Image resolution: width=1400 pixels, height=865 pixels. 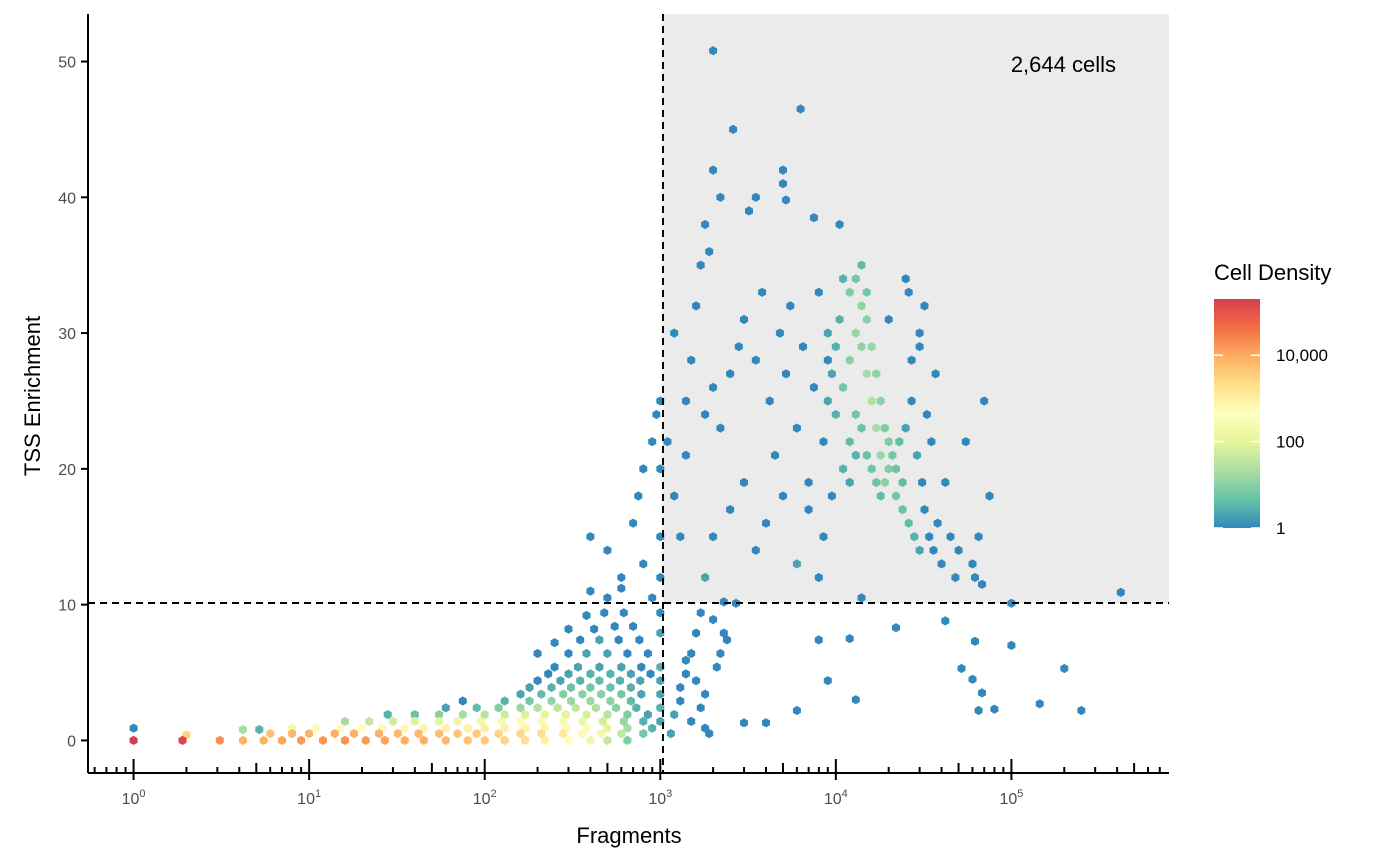 I want to click on x-tick-label: 10², so click(x=485, y=798).